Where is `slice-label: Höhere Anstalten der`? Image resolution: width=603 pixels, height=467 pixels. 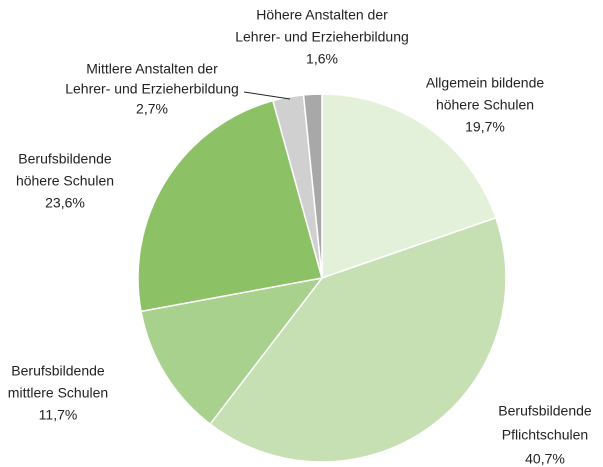
slice-label: Höhere Anstalten der is located at coordinates (322, 15).